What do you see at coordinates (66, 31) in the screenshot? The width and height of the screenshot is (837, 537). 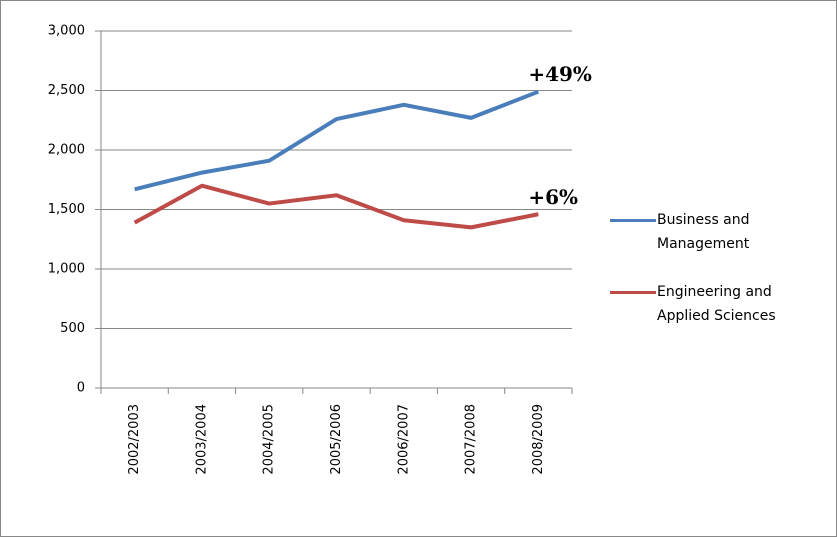 I see `y-tick-label: 3,000` at bounding box center [66, 31].